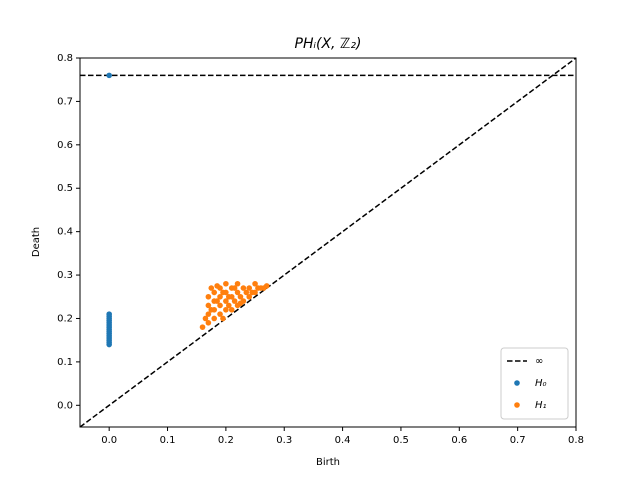 The width and height of the screenshot is (640, 480). I want to click on x-tick-label: 0.2, so click(226, 440).